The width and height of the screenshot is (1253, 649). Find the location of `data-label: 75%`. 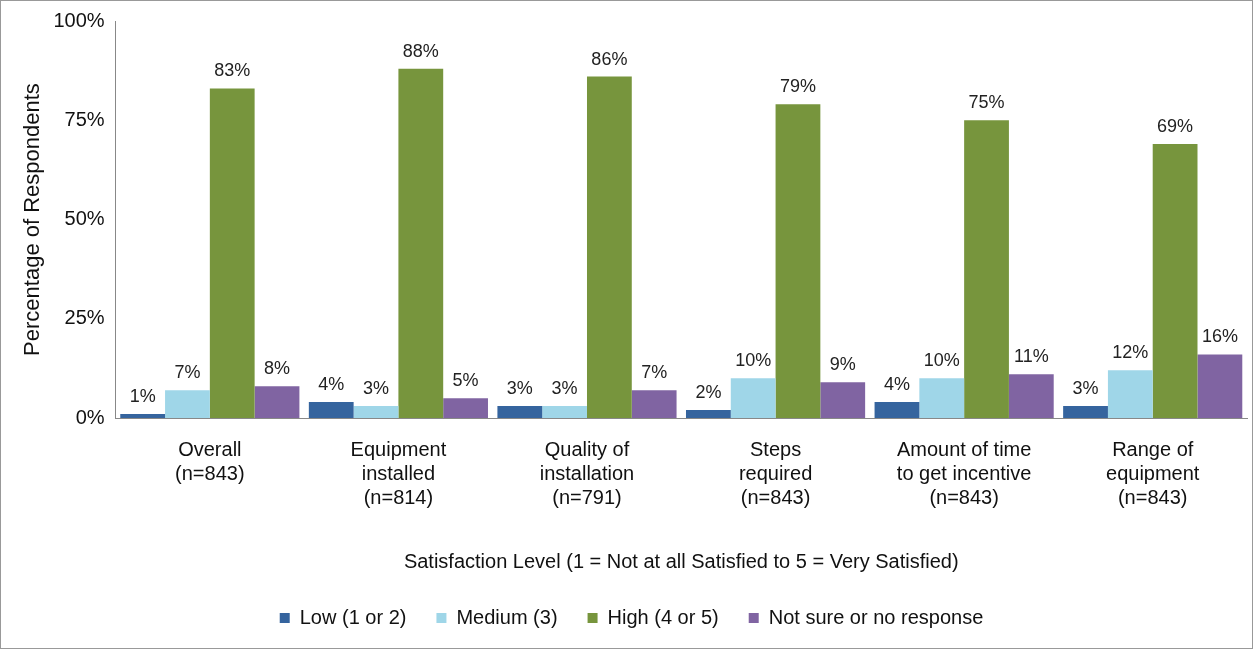

data-label: 75% is located at coordinates (986, 102).